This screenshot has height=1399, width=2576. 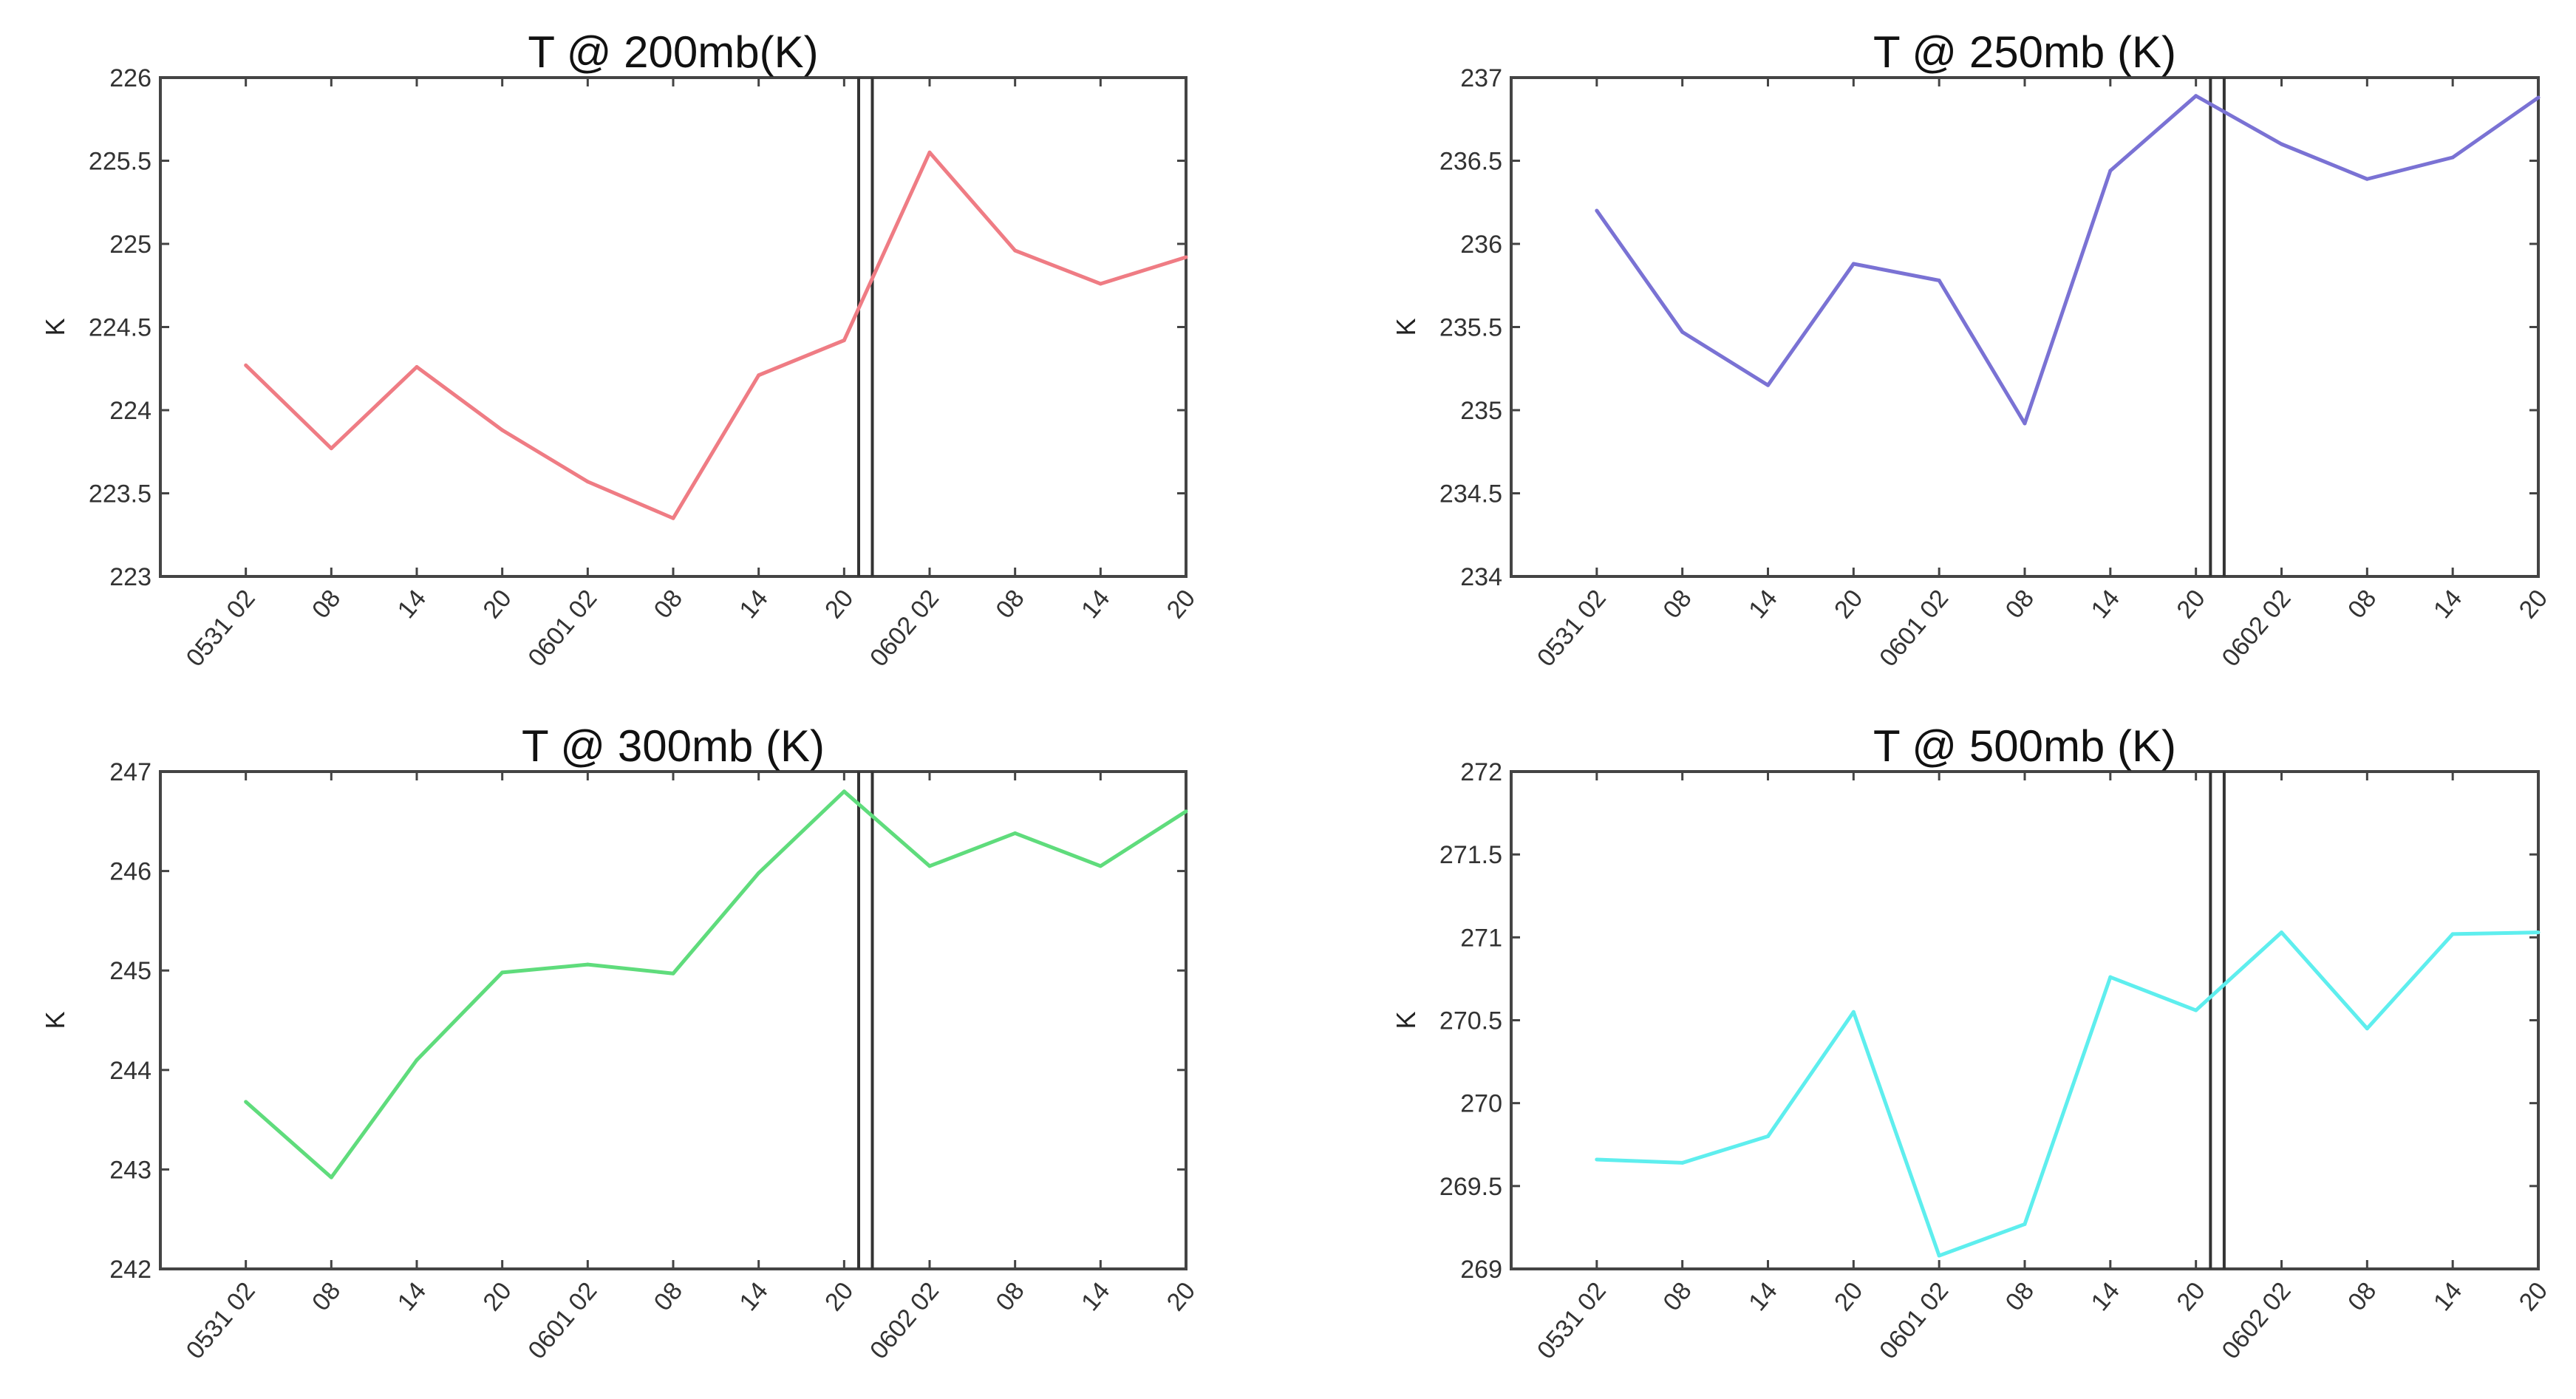 What do you see at coordinates (130, 971) in the screenshot?
I see `y-tick-label: 245` at bounding box center [130, 971].